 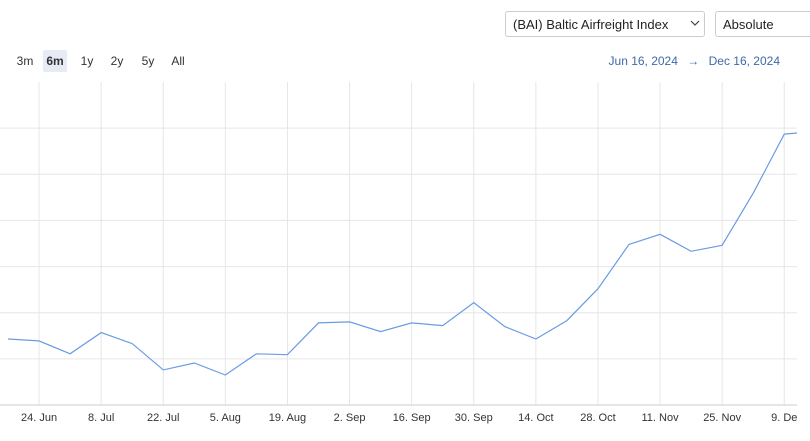 I want to click on x-tick-label: 9. De, so click(x=784, y=418).